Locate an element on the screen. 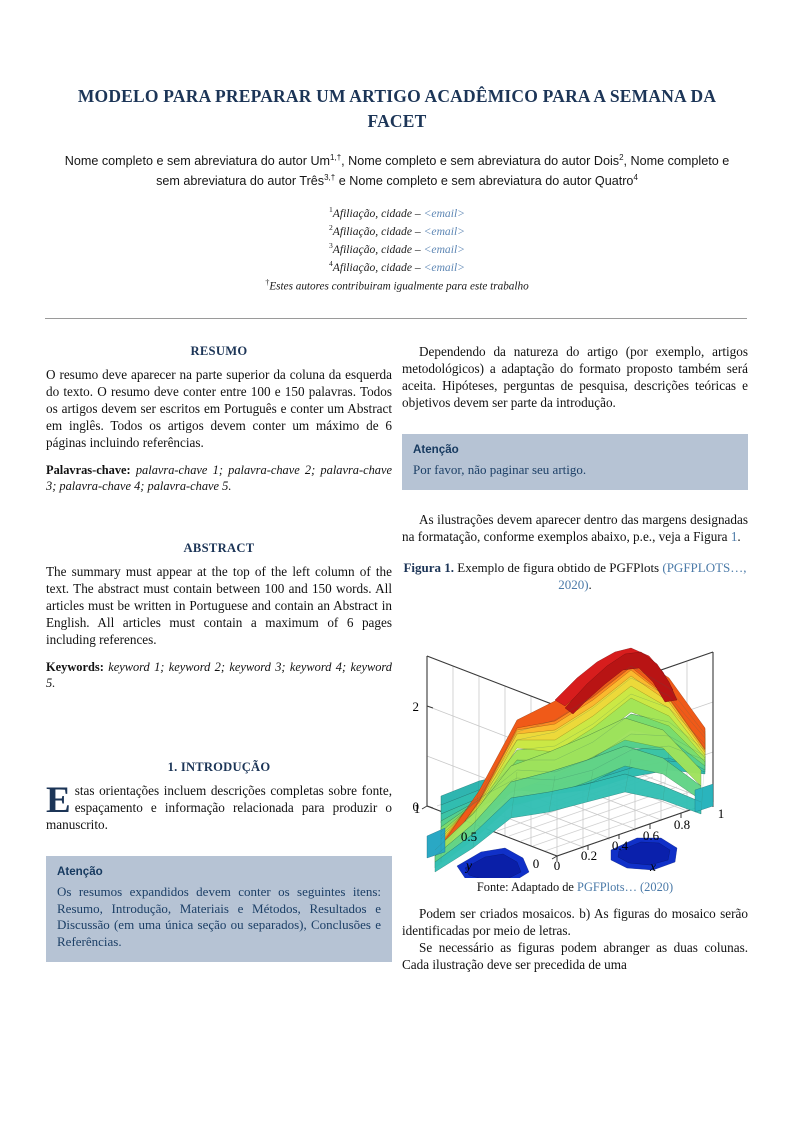 Image resolution: width=794 pixels, height=1123 pixels. affiliation-row: 3Afiliação, cidade – <email> is located at coordinates (397, 249).